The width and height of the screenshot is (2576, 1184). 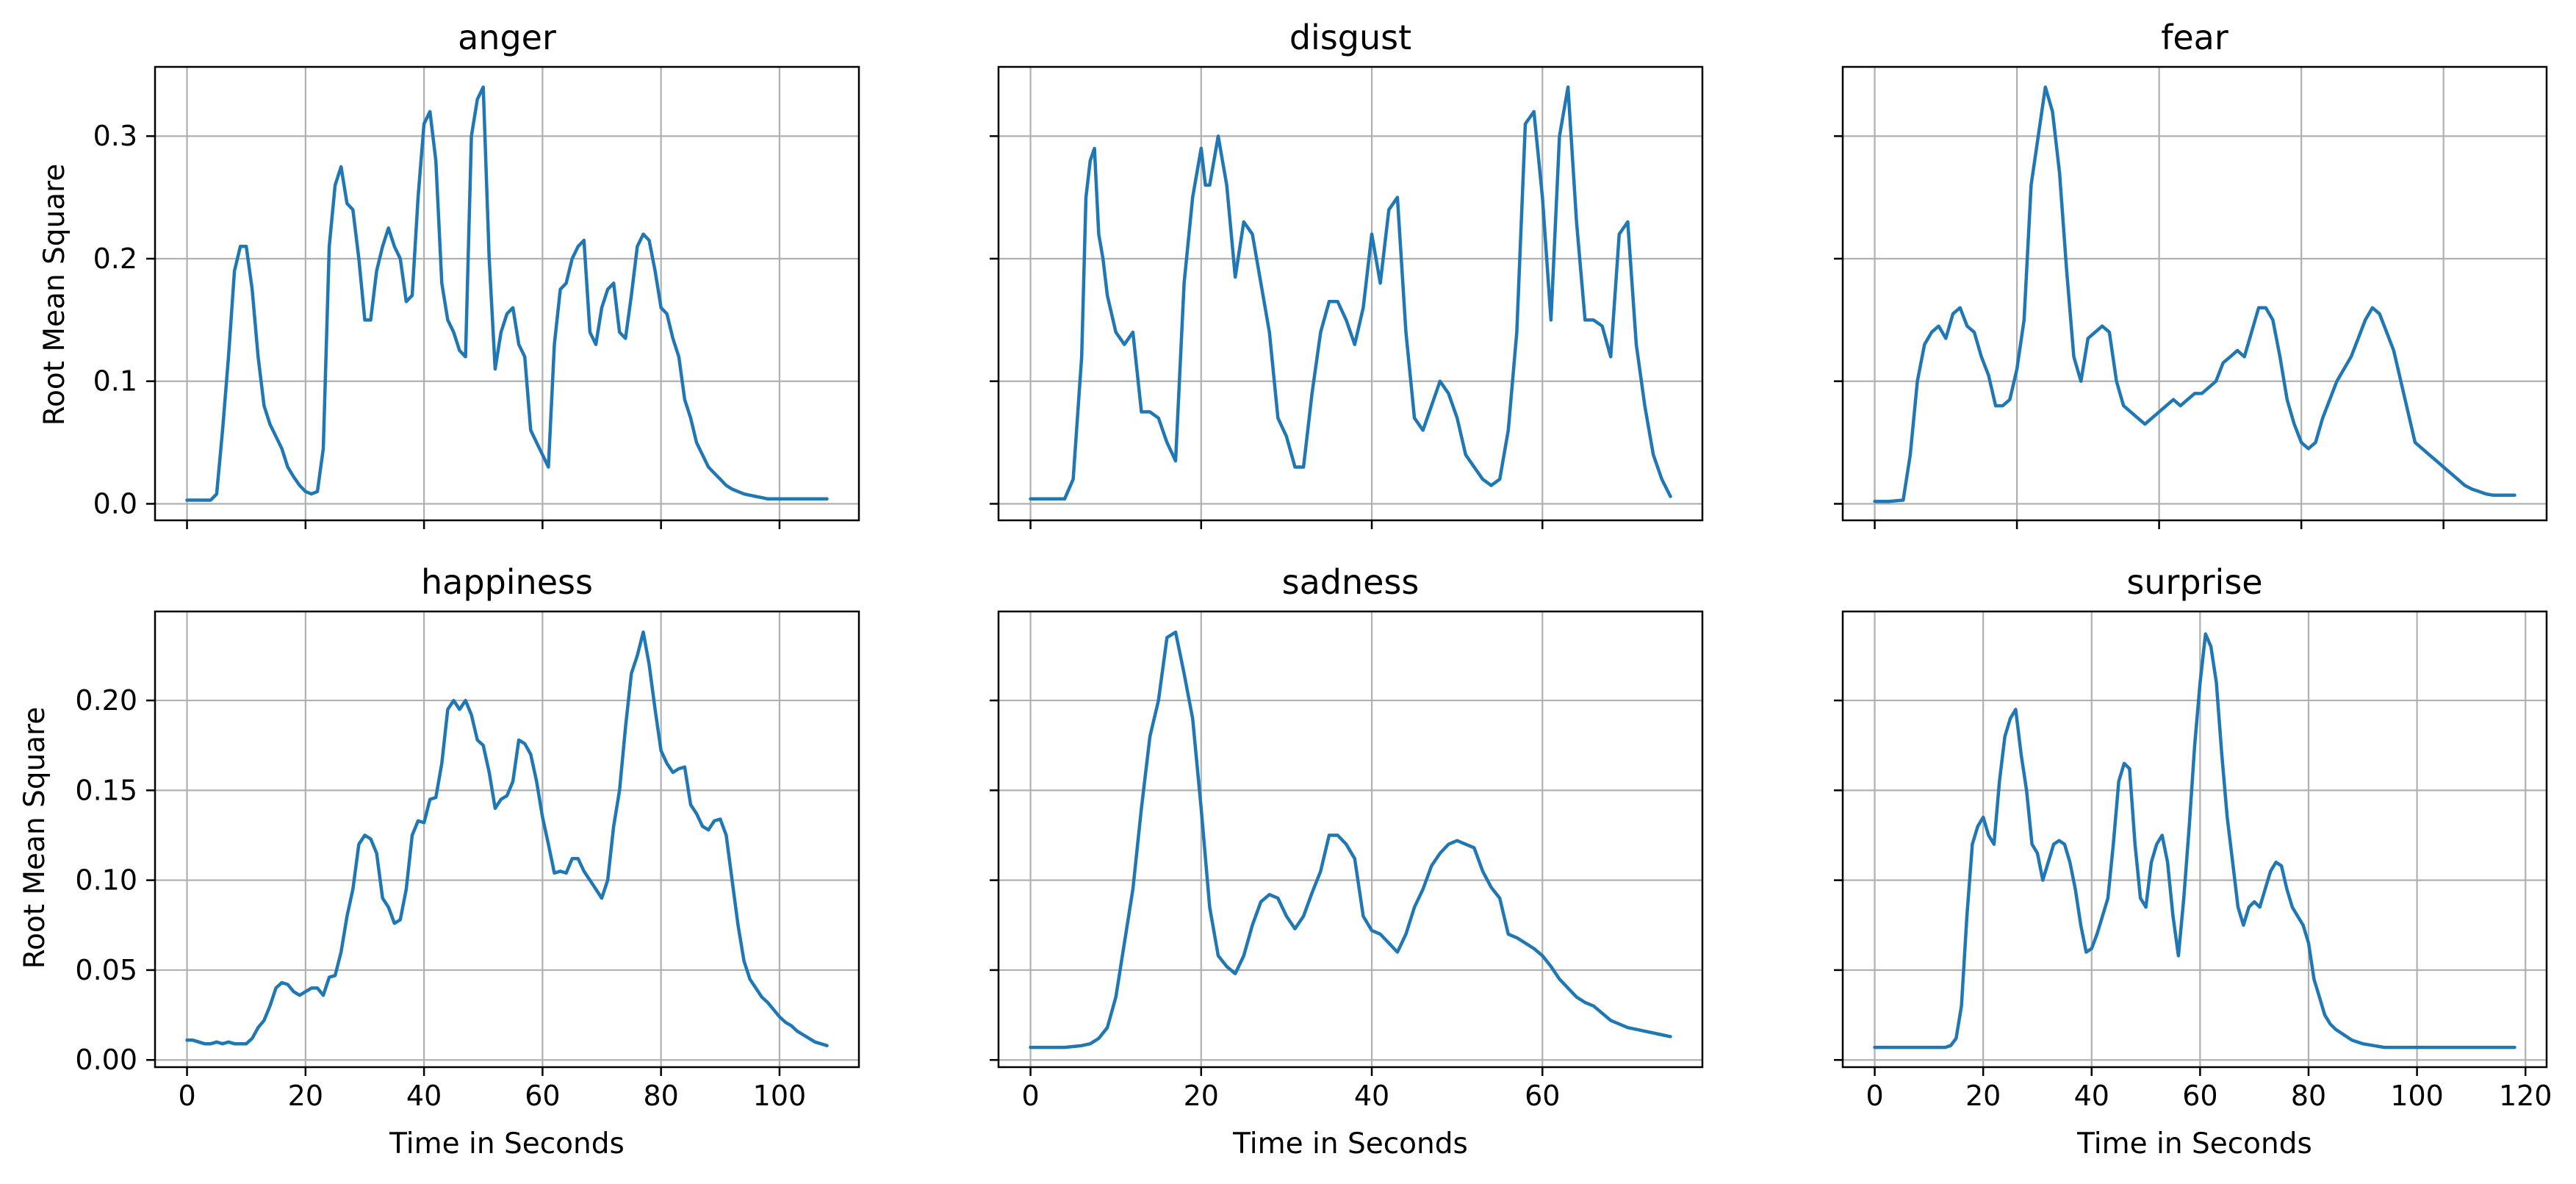 I want to click on y-tick-label: 0.05, so click(x=106, y=970).